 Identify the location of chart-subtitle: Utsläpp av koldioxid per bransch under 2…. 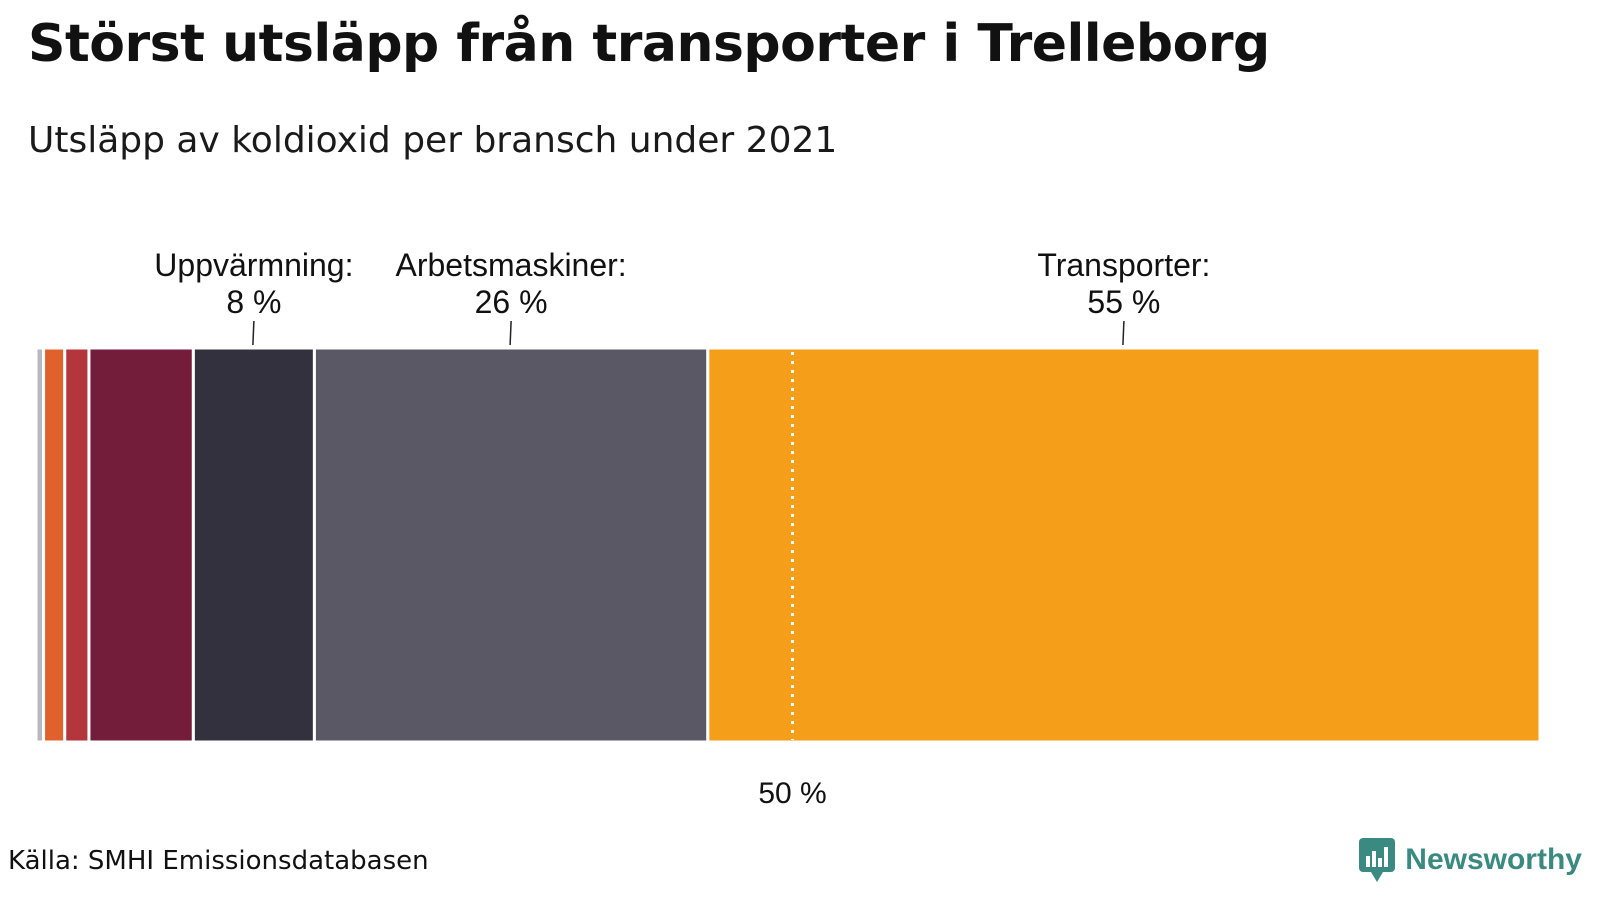
(433, 140).